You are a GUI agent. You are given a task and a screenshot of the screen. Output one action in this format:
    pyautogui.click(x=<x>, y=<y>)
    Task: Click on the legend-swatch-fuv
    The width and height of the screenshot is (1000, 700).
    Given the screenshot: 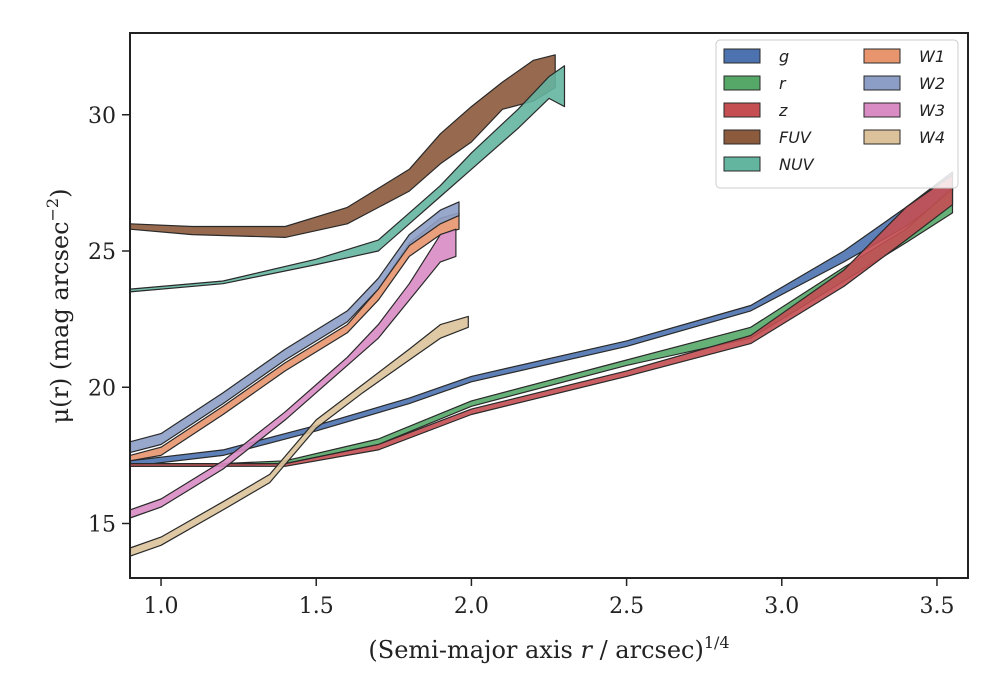 What is the action you would take?
    pyautogui.click(x=742, y=137)
    